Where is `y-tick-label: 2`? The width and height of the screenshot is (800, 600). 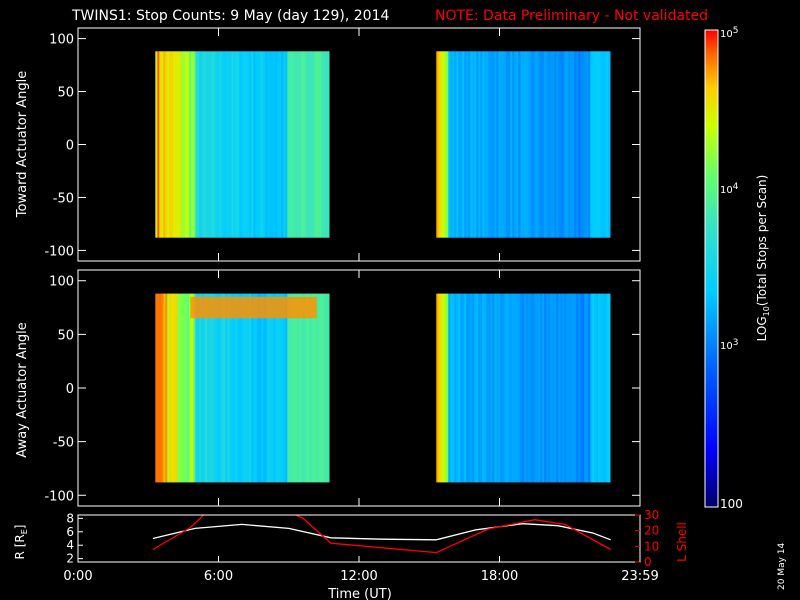 y-tick-label: 2 is located at coordinates (70, 559).